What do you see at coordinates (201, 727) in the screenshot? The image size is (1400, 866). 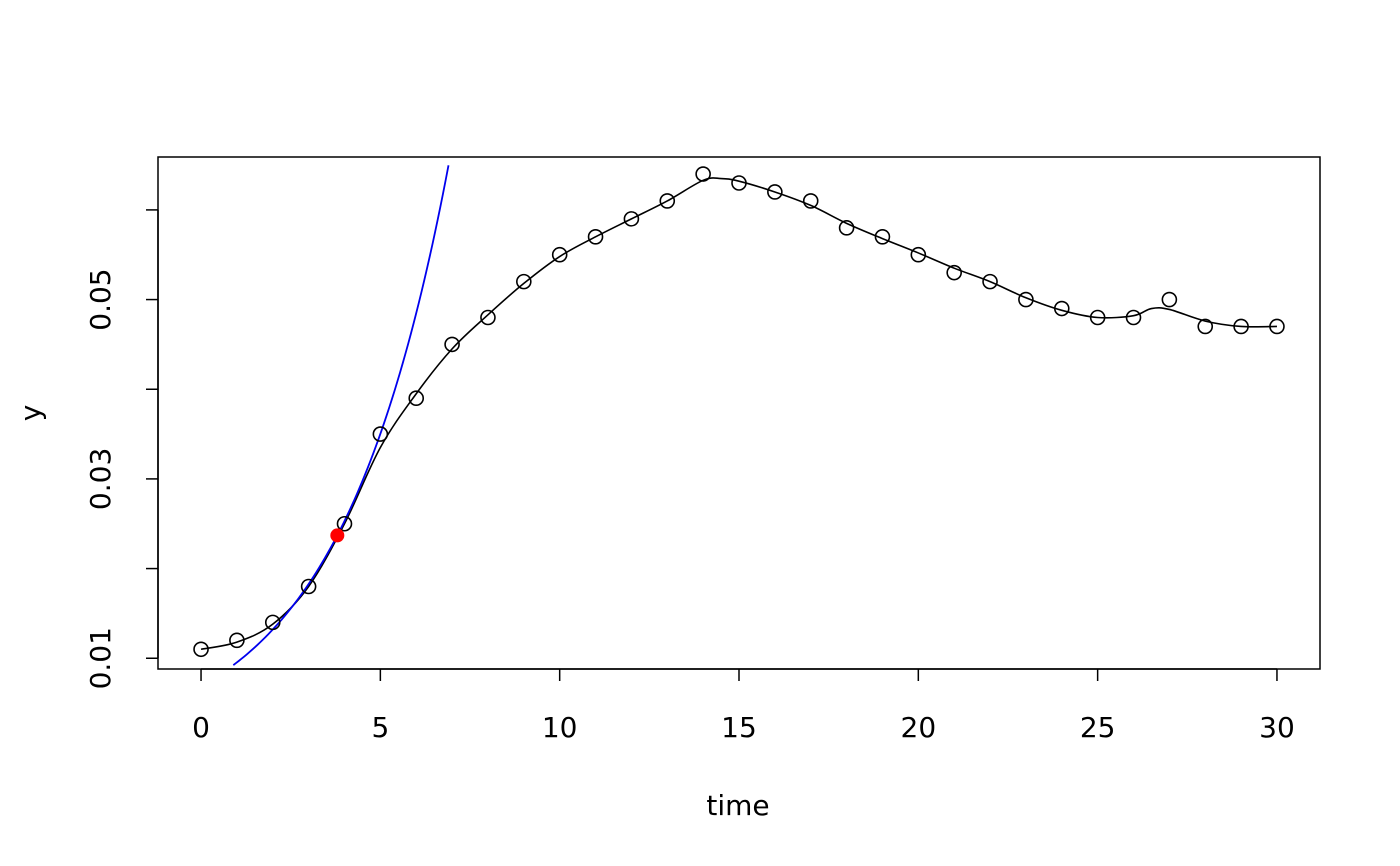 I see `x-tick-label: 0` at bounding box center [201, 727].